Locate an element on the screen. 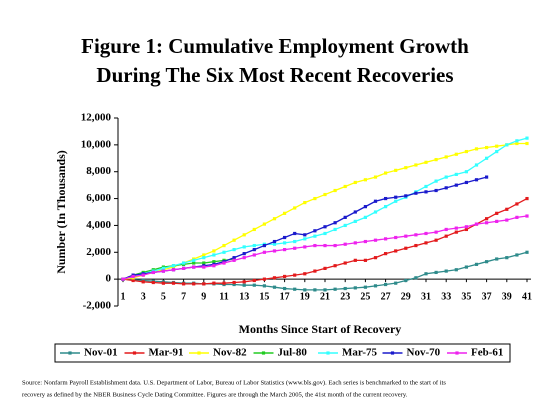  y-axis-label: Number (In Thousands) is located at coordinates (61, 212).